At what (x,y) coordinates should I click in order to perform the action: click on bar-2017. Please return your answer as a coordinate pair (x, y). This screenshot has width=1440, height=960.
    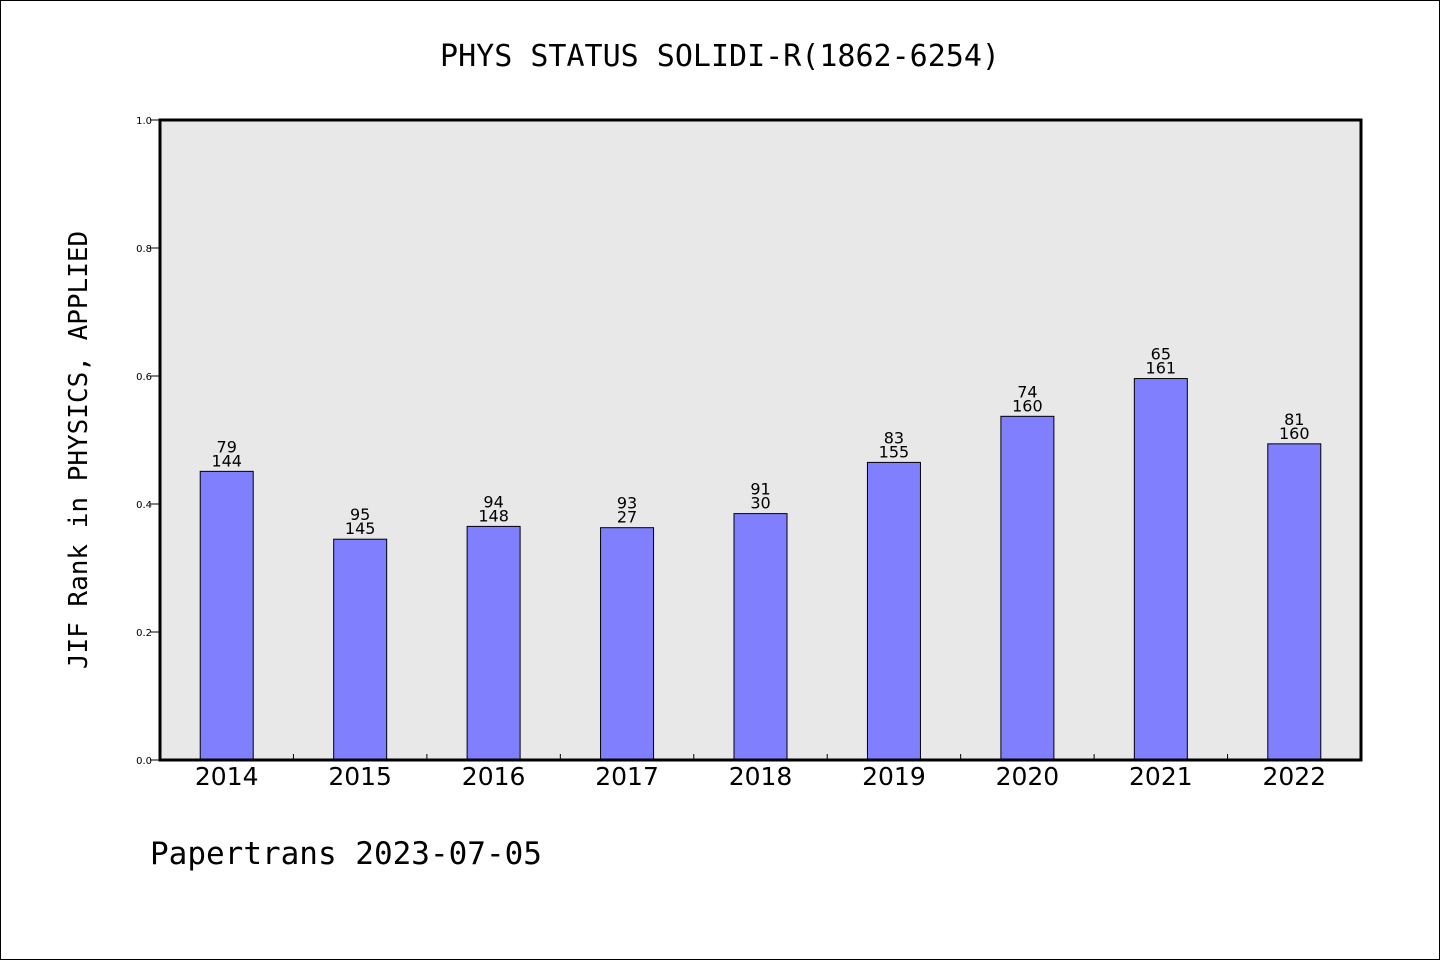
    Looking at the image, I should click on (627, 644).